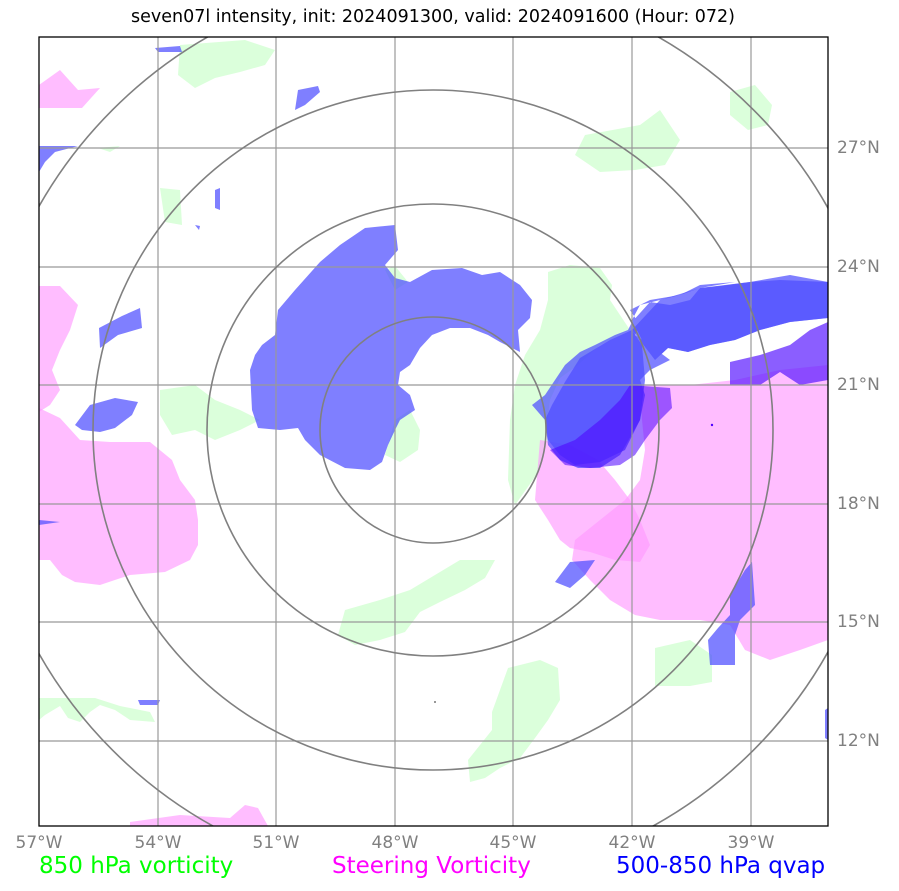  Describe the element at coordinates (431, 866) in the screenshot. I see `legend-steering-vorticity: Steering Vorticity` at that location.